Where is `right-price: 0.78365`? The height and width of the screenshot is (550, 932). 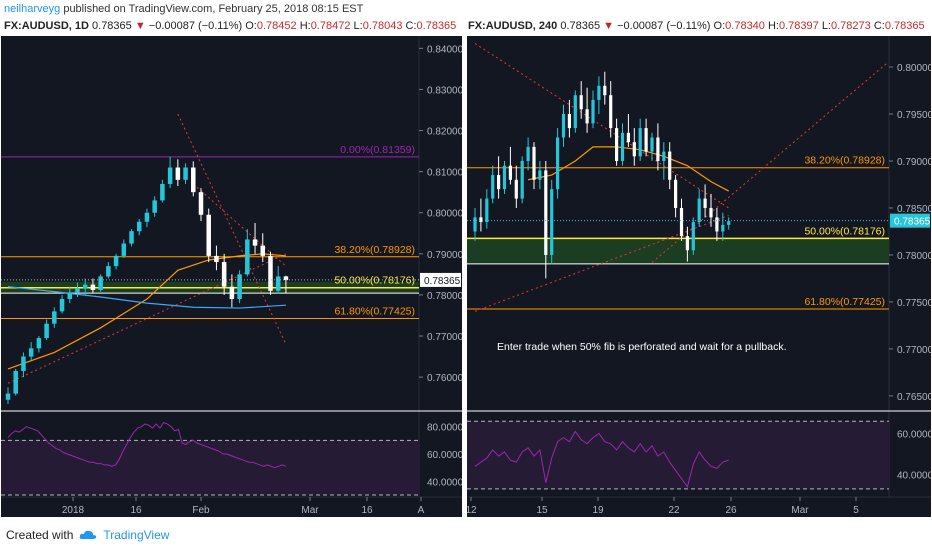 right-price: 0.78365 is located at coordinates (580, 26).